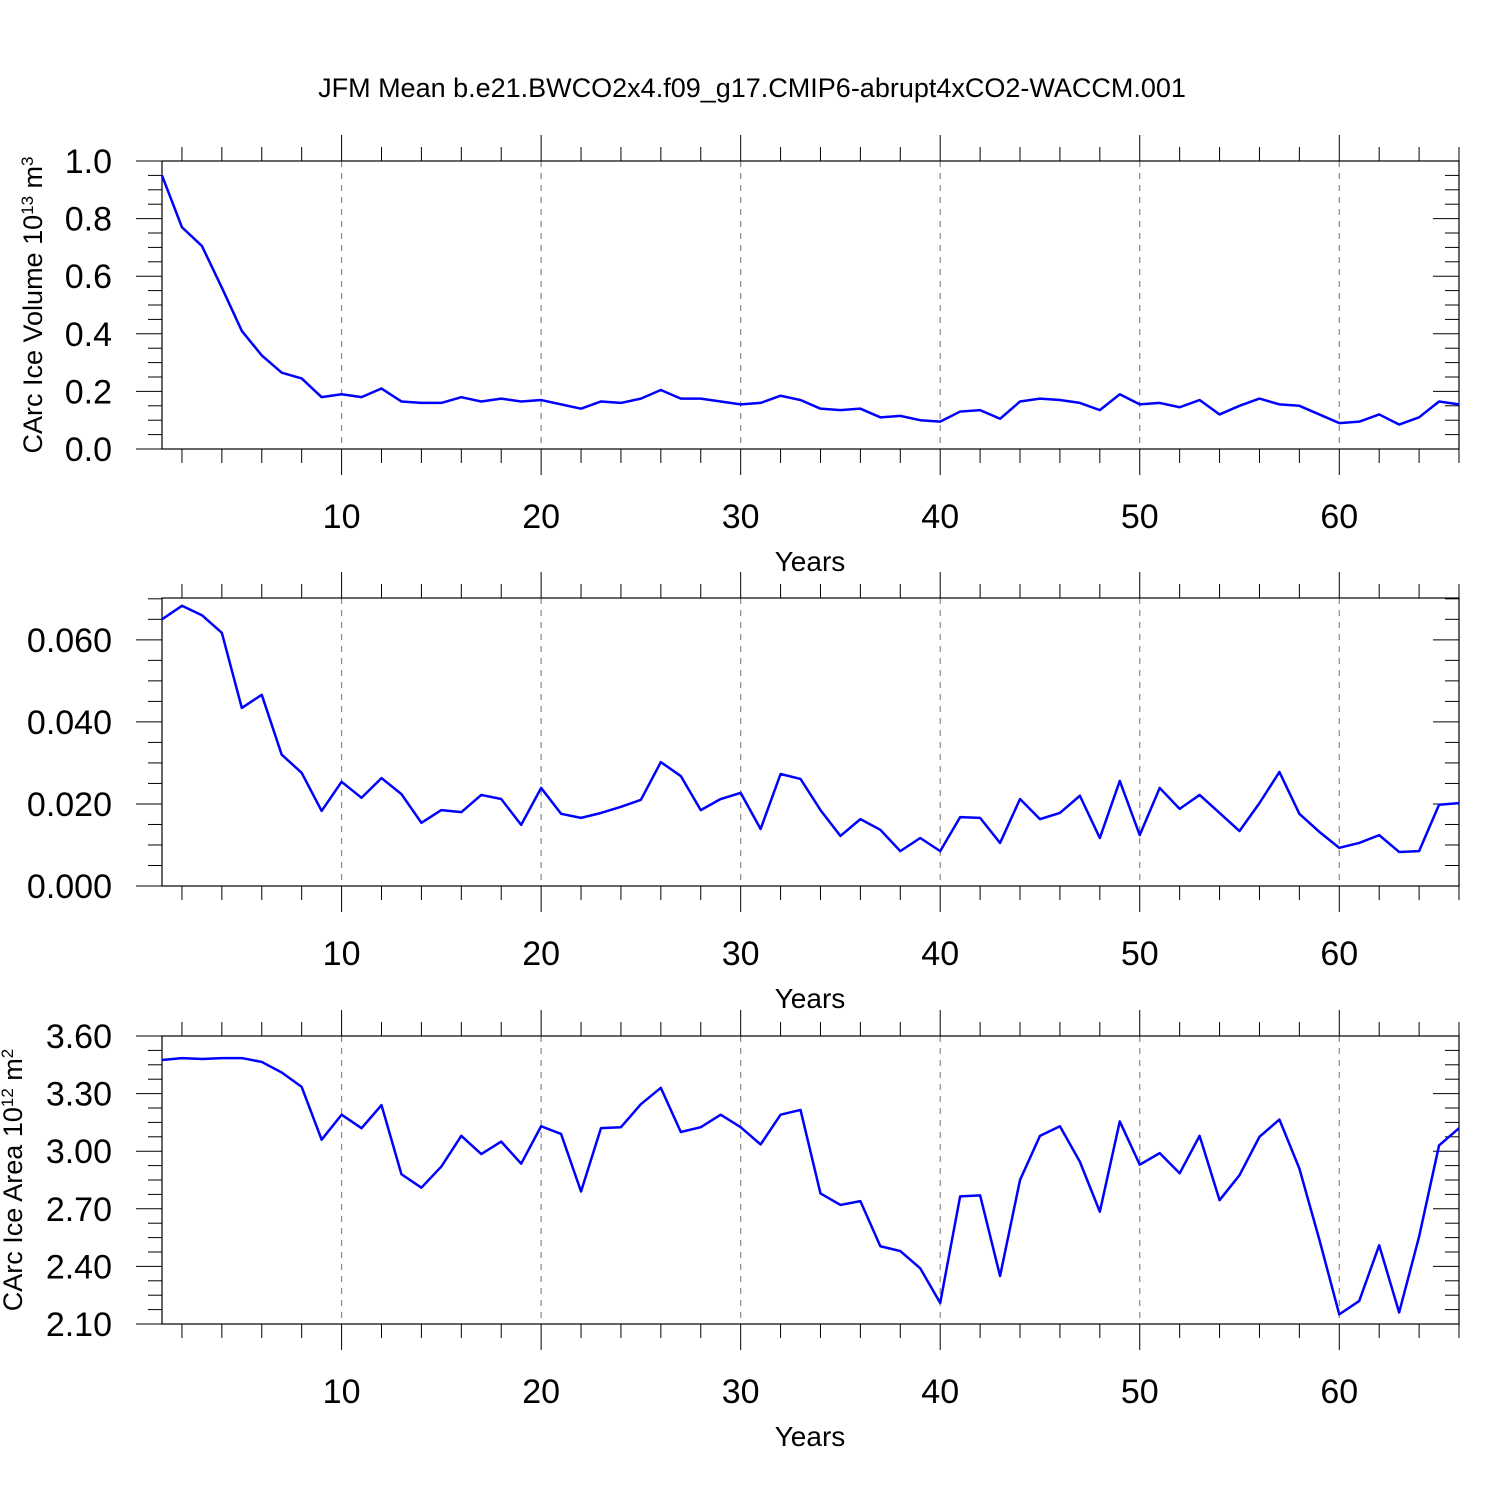 This screenshot has width=1500, height=1500. I want to click on y-axis-label: CArc Snow Volume 1013 m3, so click(2, 742).